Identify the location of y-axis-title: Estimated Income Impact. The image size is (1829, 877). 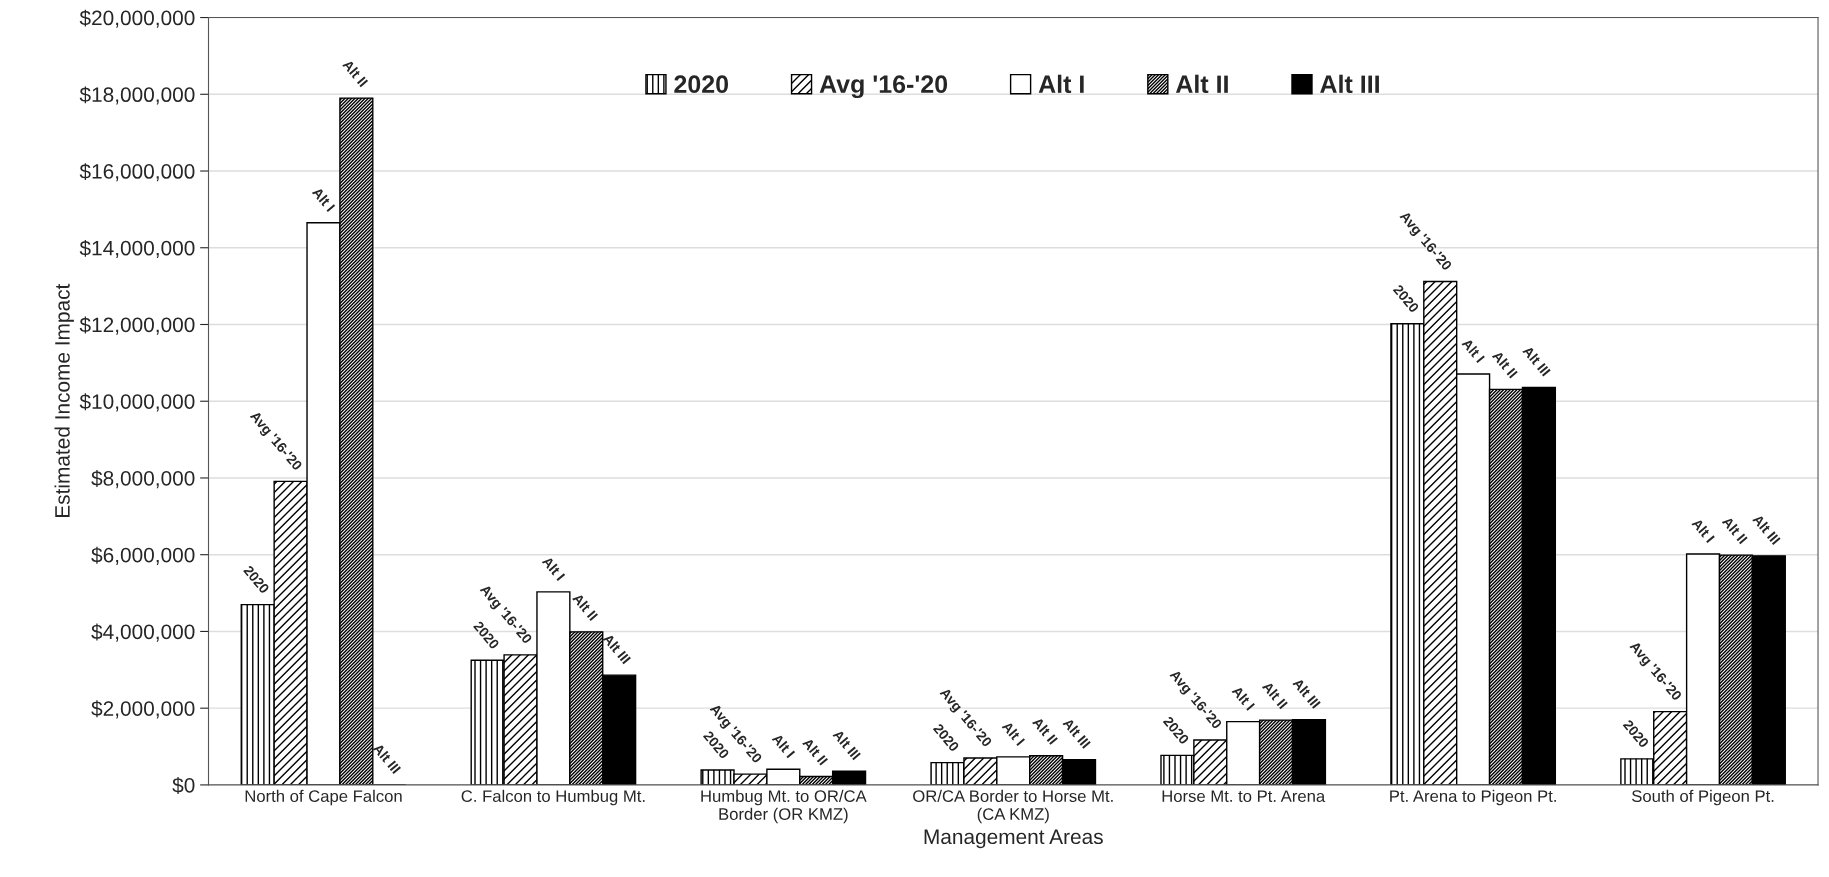
(64, 400).